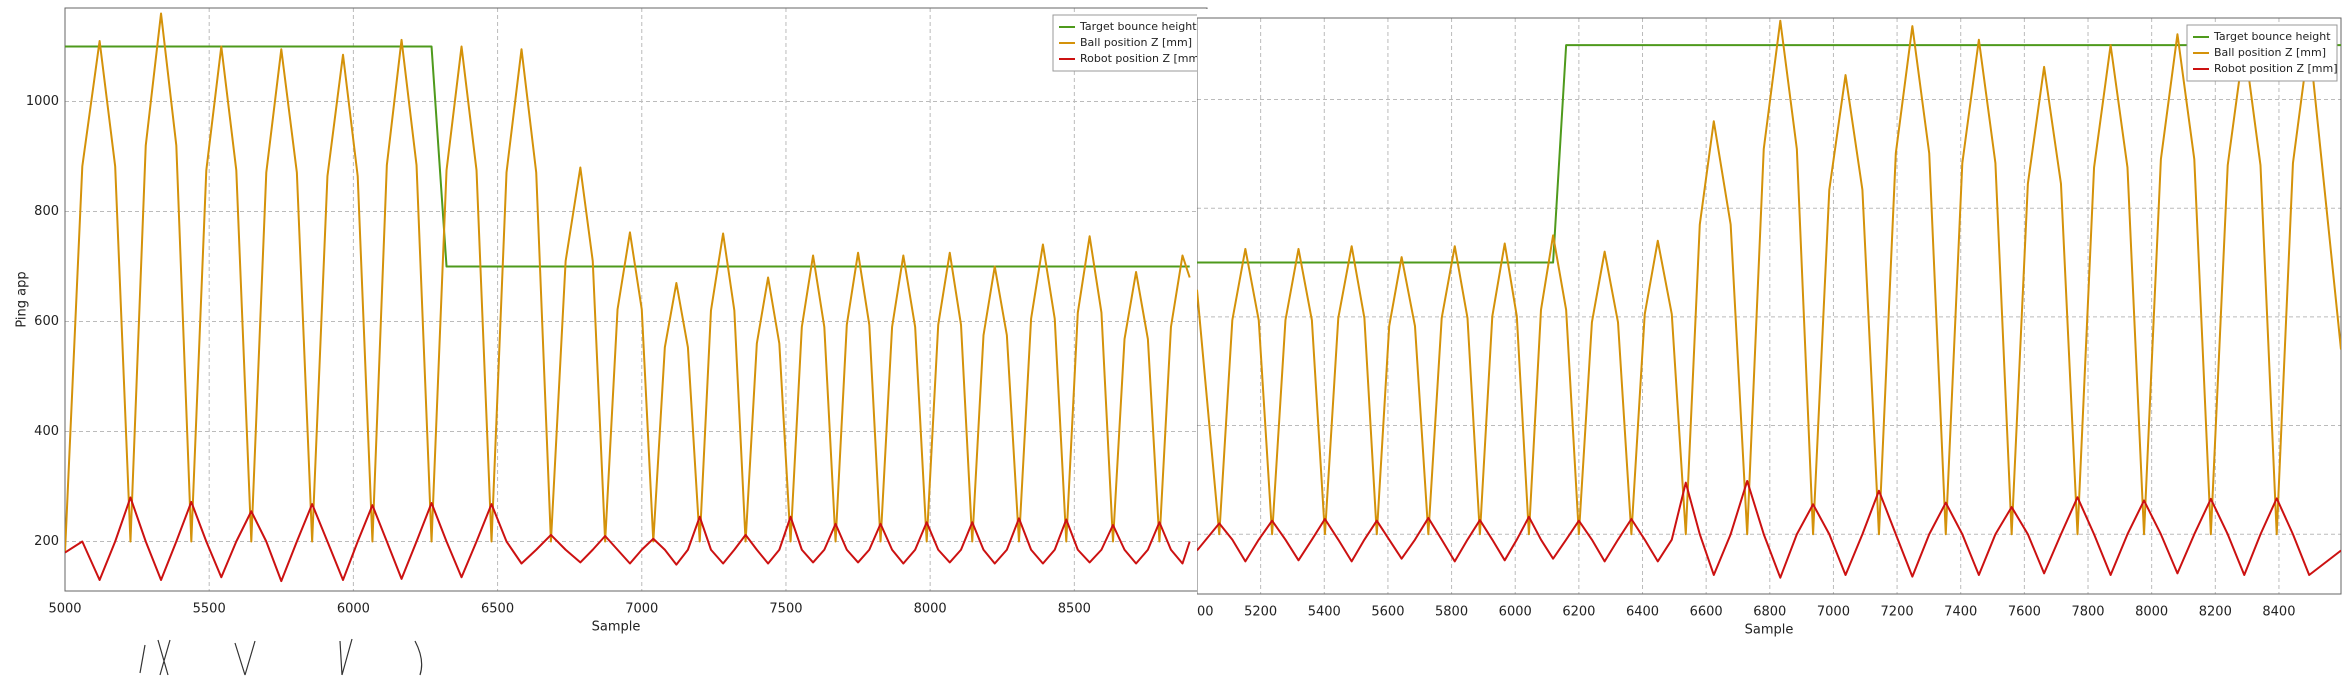  What do you see at coordinates (2215, 612) in the screenshot?
I see `x-tick-label: 8200` at bounding box center [2215, 612].